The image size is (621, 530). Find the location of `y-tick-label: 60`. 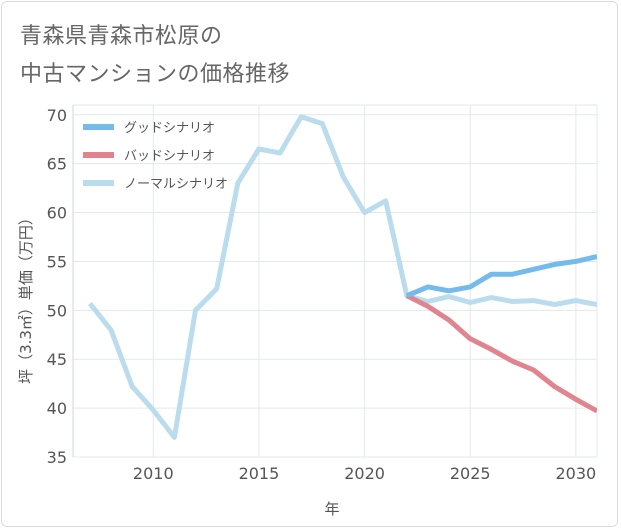

y-tick-label: 60 is located at coordinates (57, 213).